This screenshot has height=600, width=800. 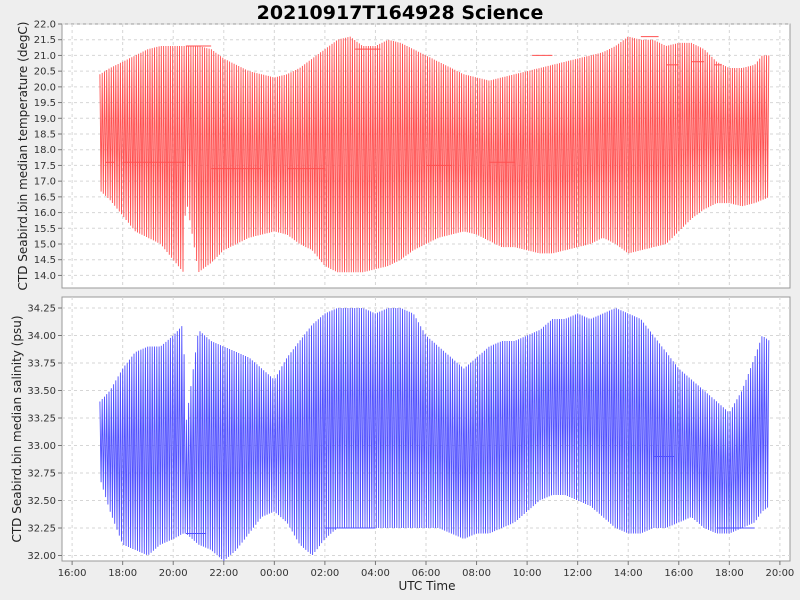 What do you see at coordinates (45, 260) in the screenshot?
I see `y-tick-label: 14.5` at bounding box center [45, 260].